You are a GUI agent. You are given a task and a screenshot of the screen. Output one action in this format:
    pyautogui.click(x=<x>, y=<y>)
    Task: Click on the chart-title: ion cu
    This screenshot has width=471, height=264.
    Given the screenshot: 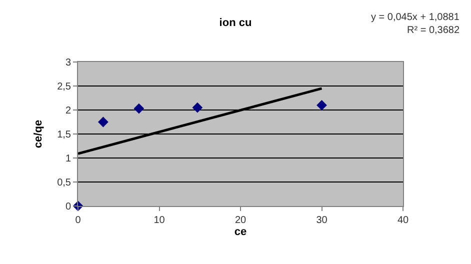 What is the action you would take?
    pyautogui.click(x=235, y=23)
    